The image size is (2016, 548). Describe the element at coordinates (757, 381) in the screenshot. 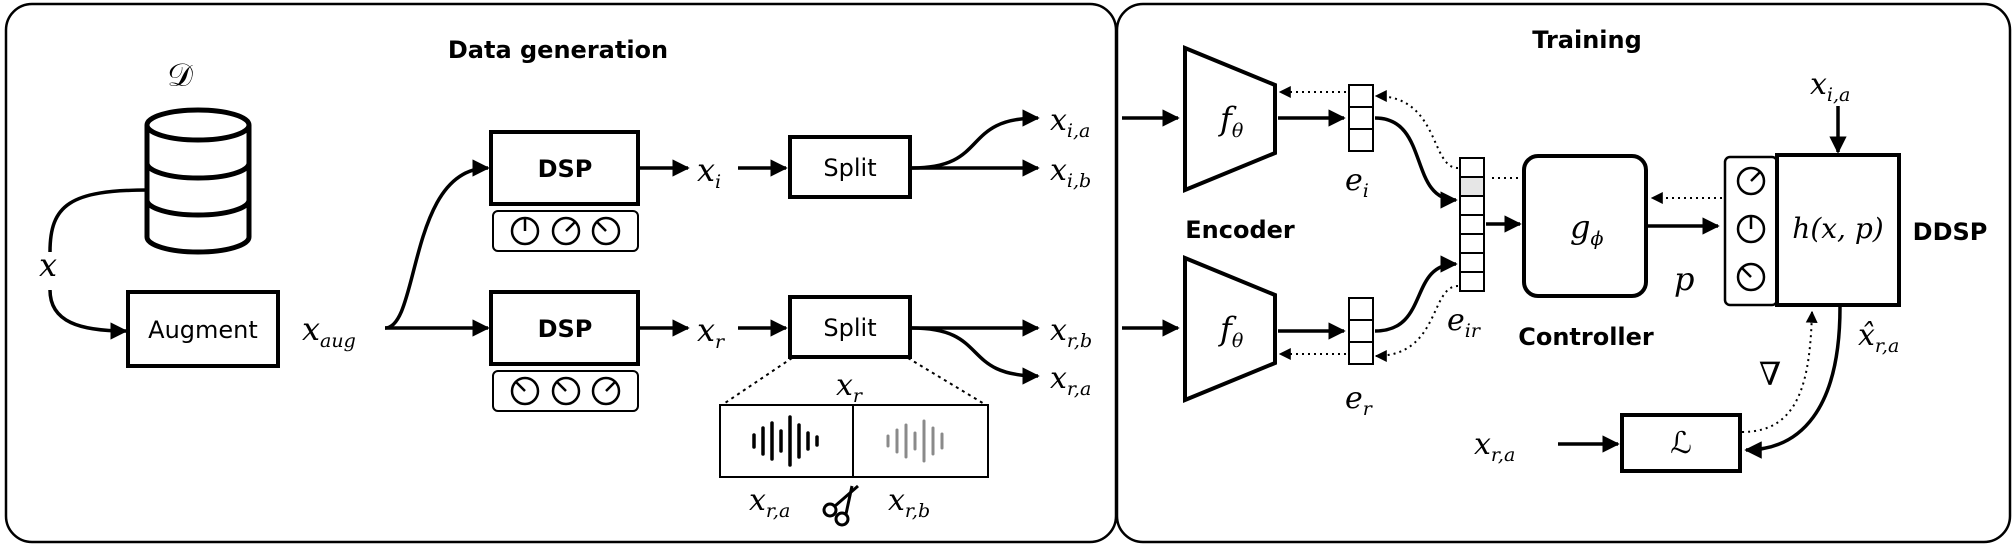

I see `split-zoom-left-line` at that location.